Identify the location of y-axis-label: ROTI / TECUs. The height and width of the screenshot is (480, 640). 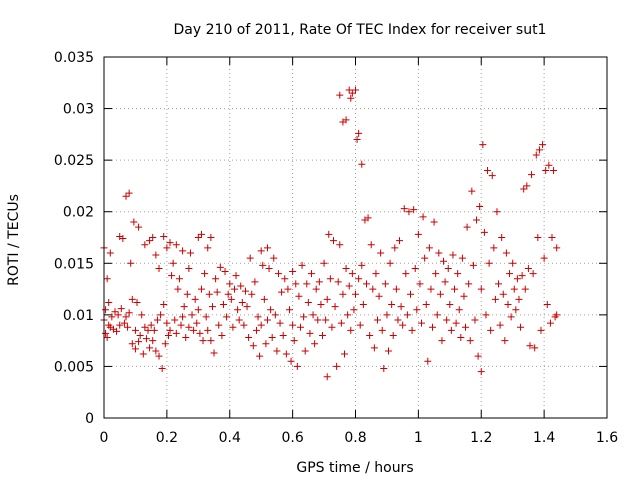
(14, 240).